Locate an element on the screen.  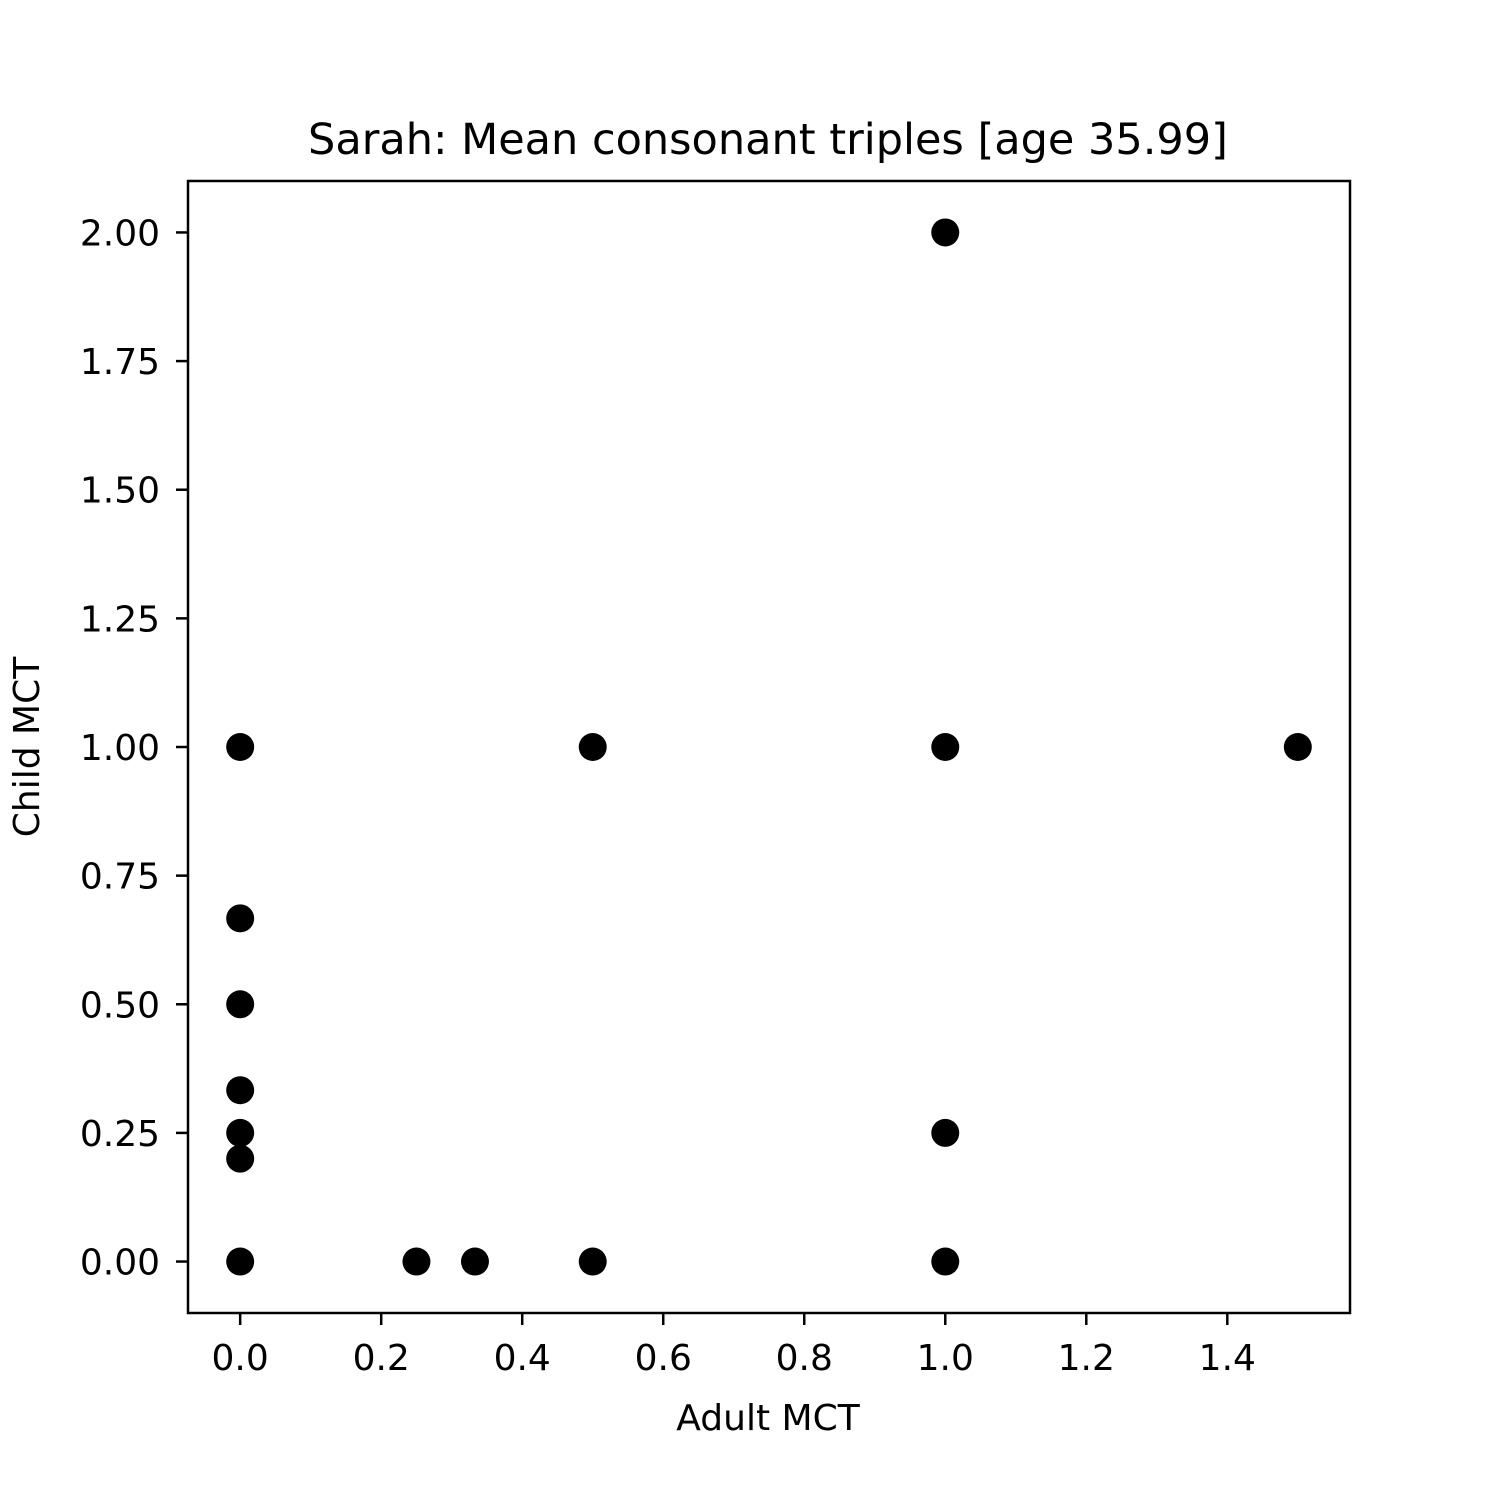
x-axis-title: Adult MCT is located at coordinates (768, 1418).